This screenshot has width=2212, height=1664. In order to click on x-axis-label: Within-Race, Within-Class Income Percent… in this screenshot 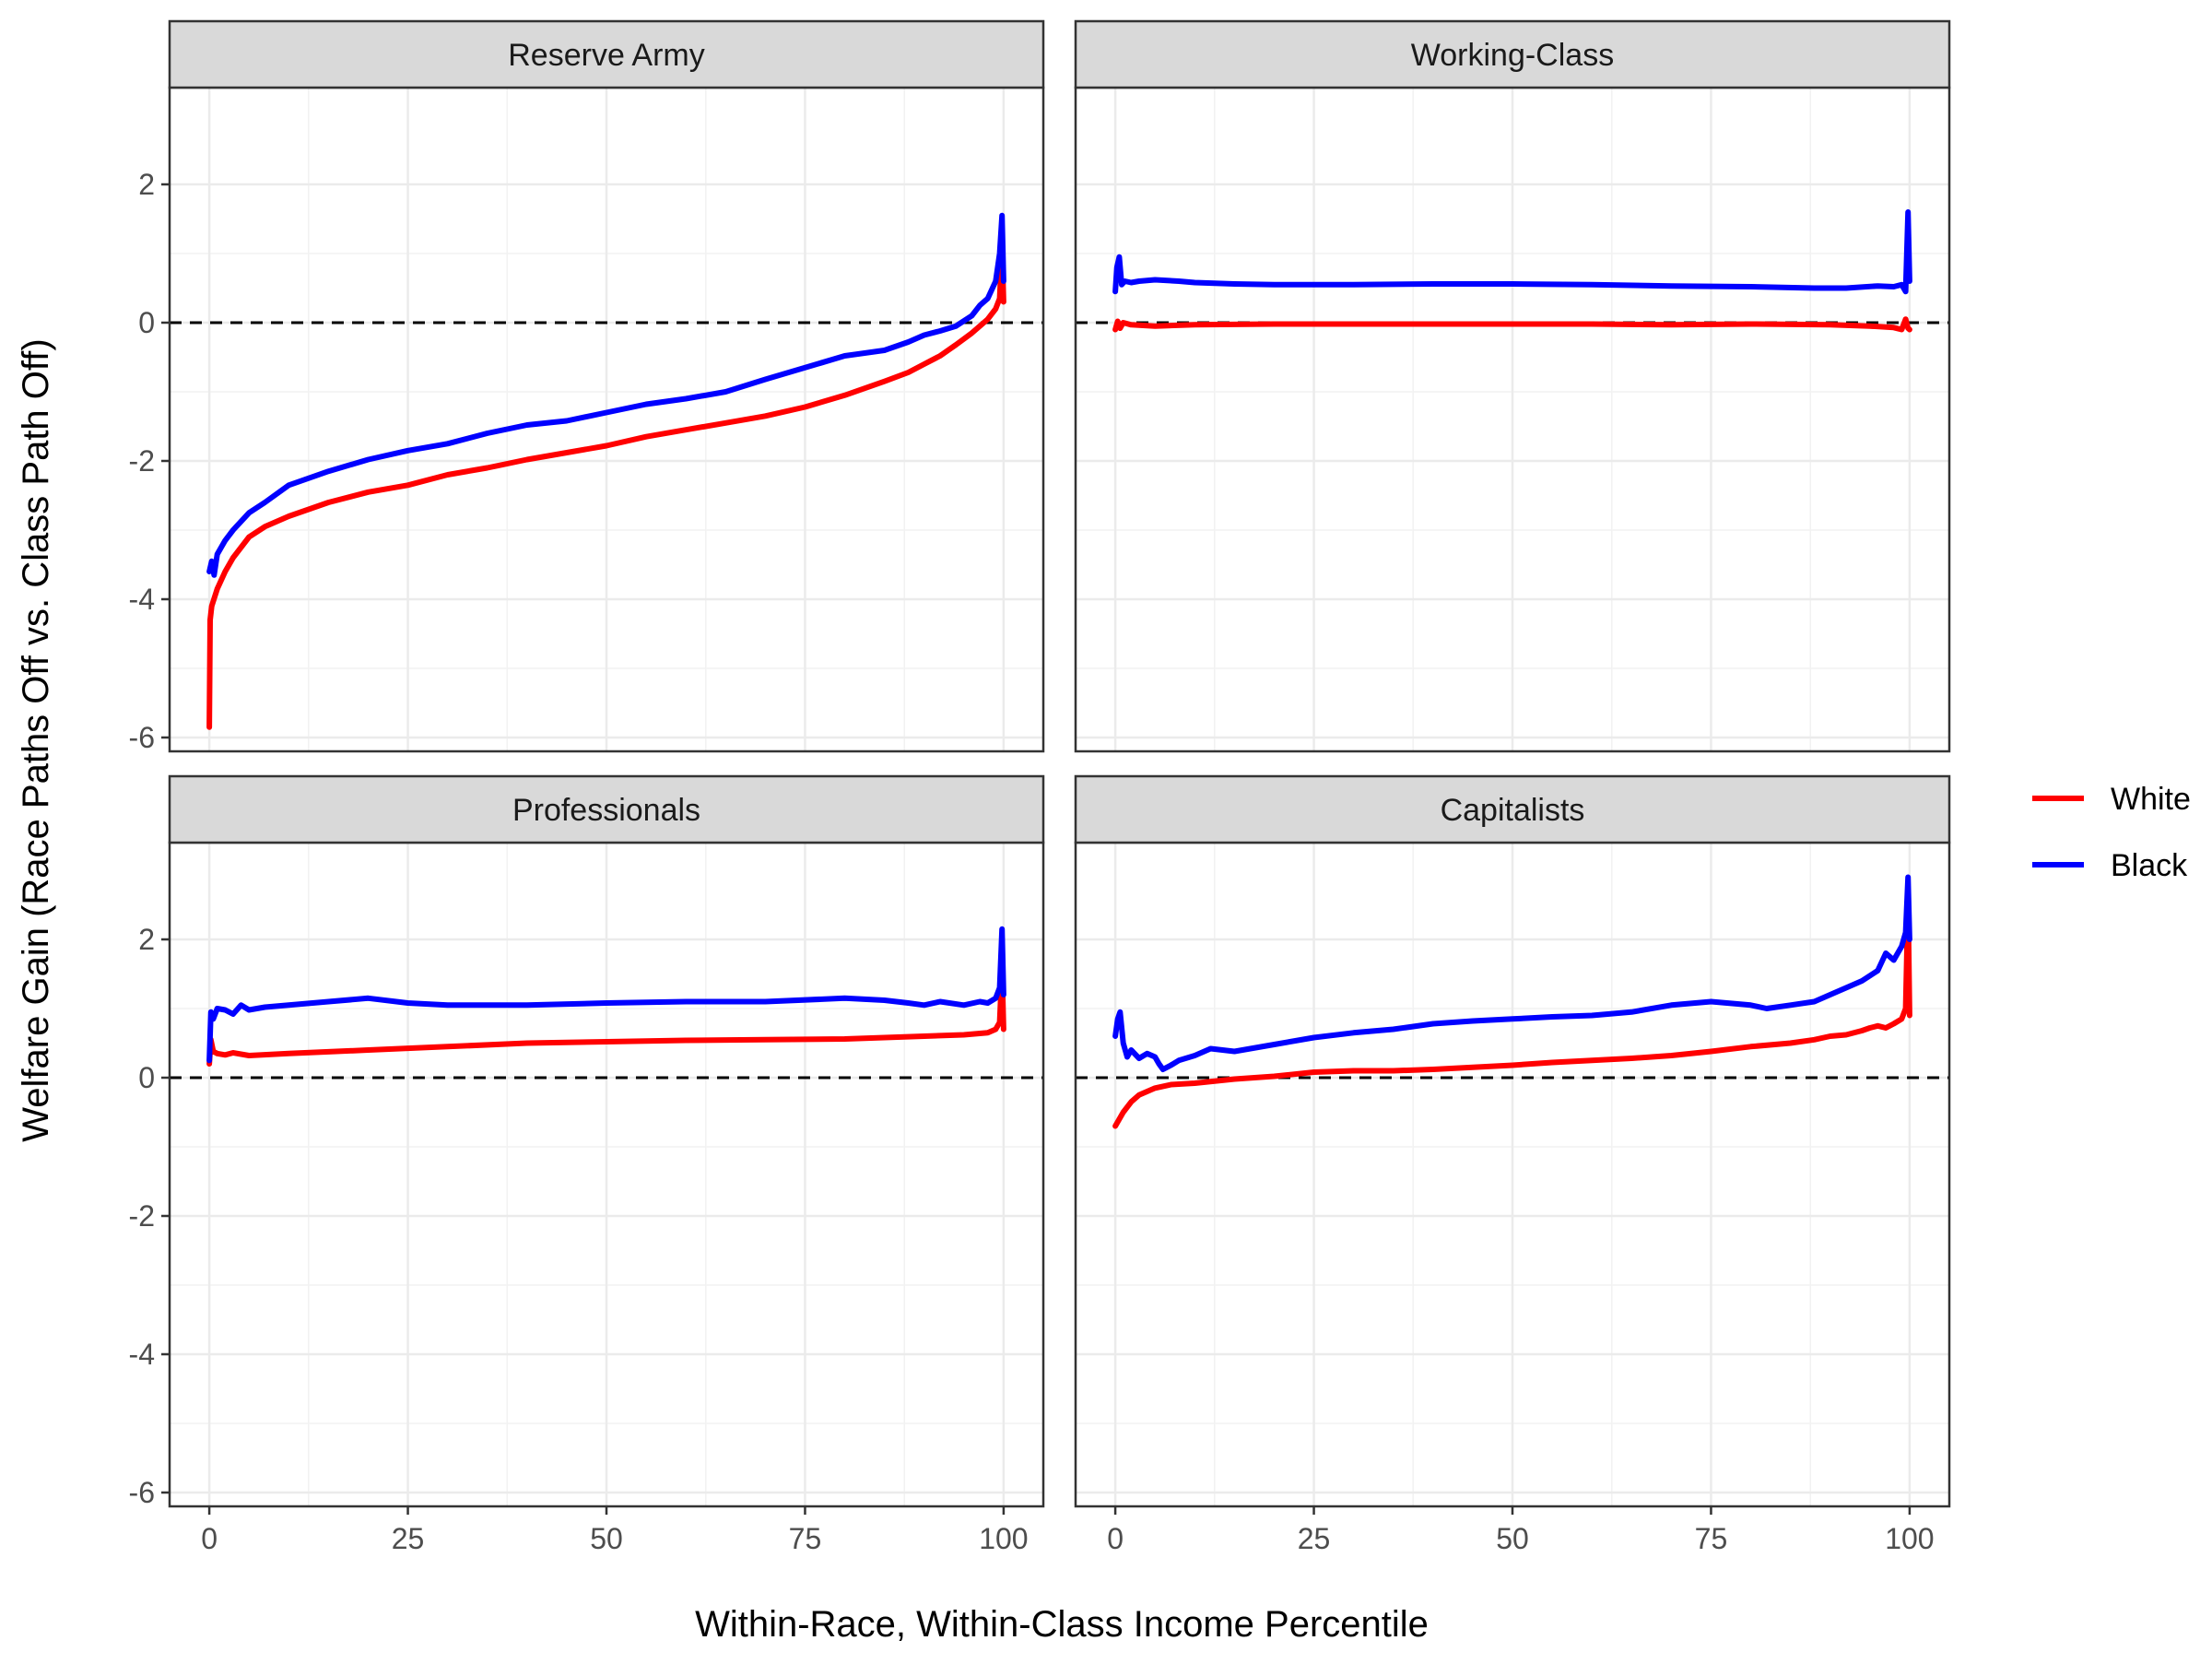, I will do `click(1062, 1624)`.